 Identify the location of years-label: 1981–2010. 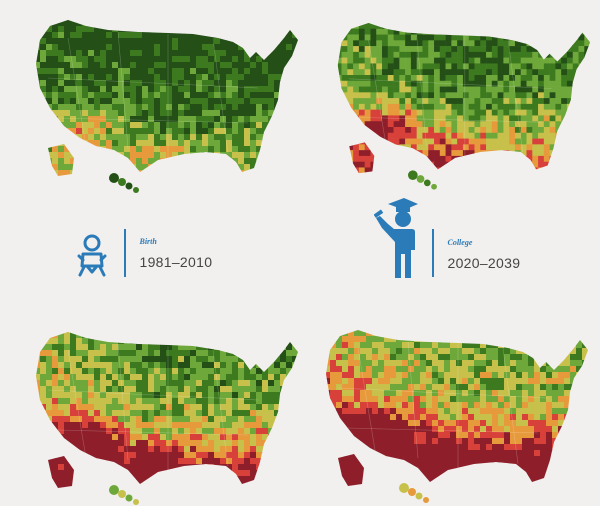
(176, 262).